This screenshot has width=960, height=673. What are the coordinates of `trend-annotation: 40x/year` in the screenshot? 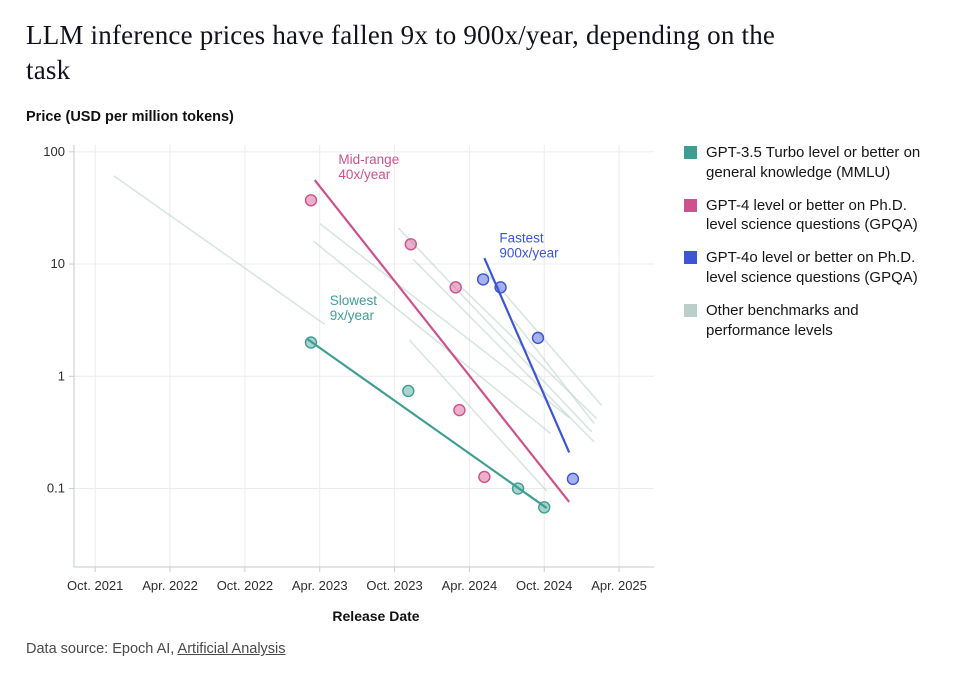 It's located at (364, 174).